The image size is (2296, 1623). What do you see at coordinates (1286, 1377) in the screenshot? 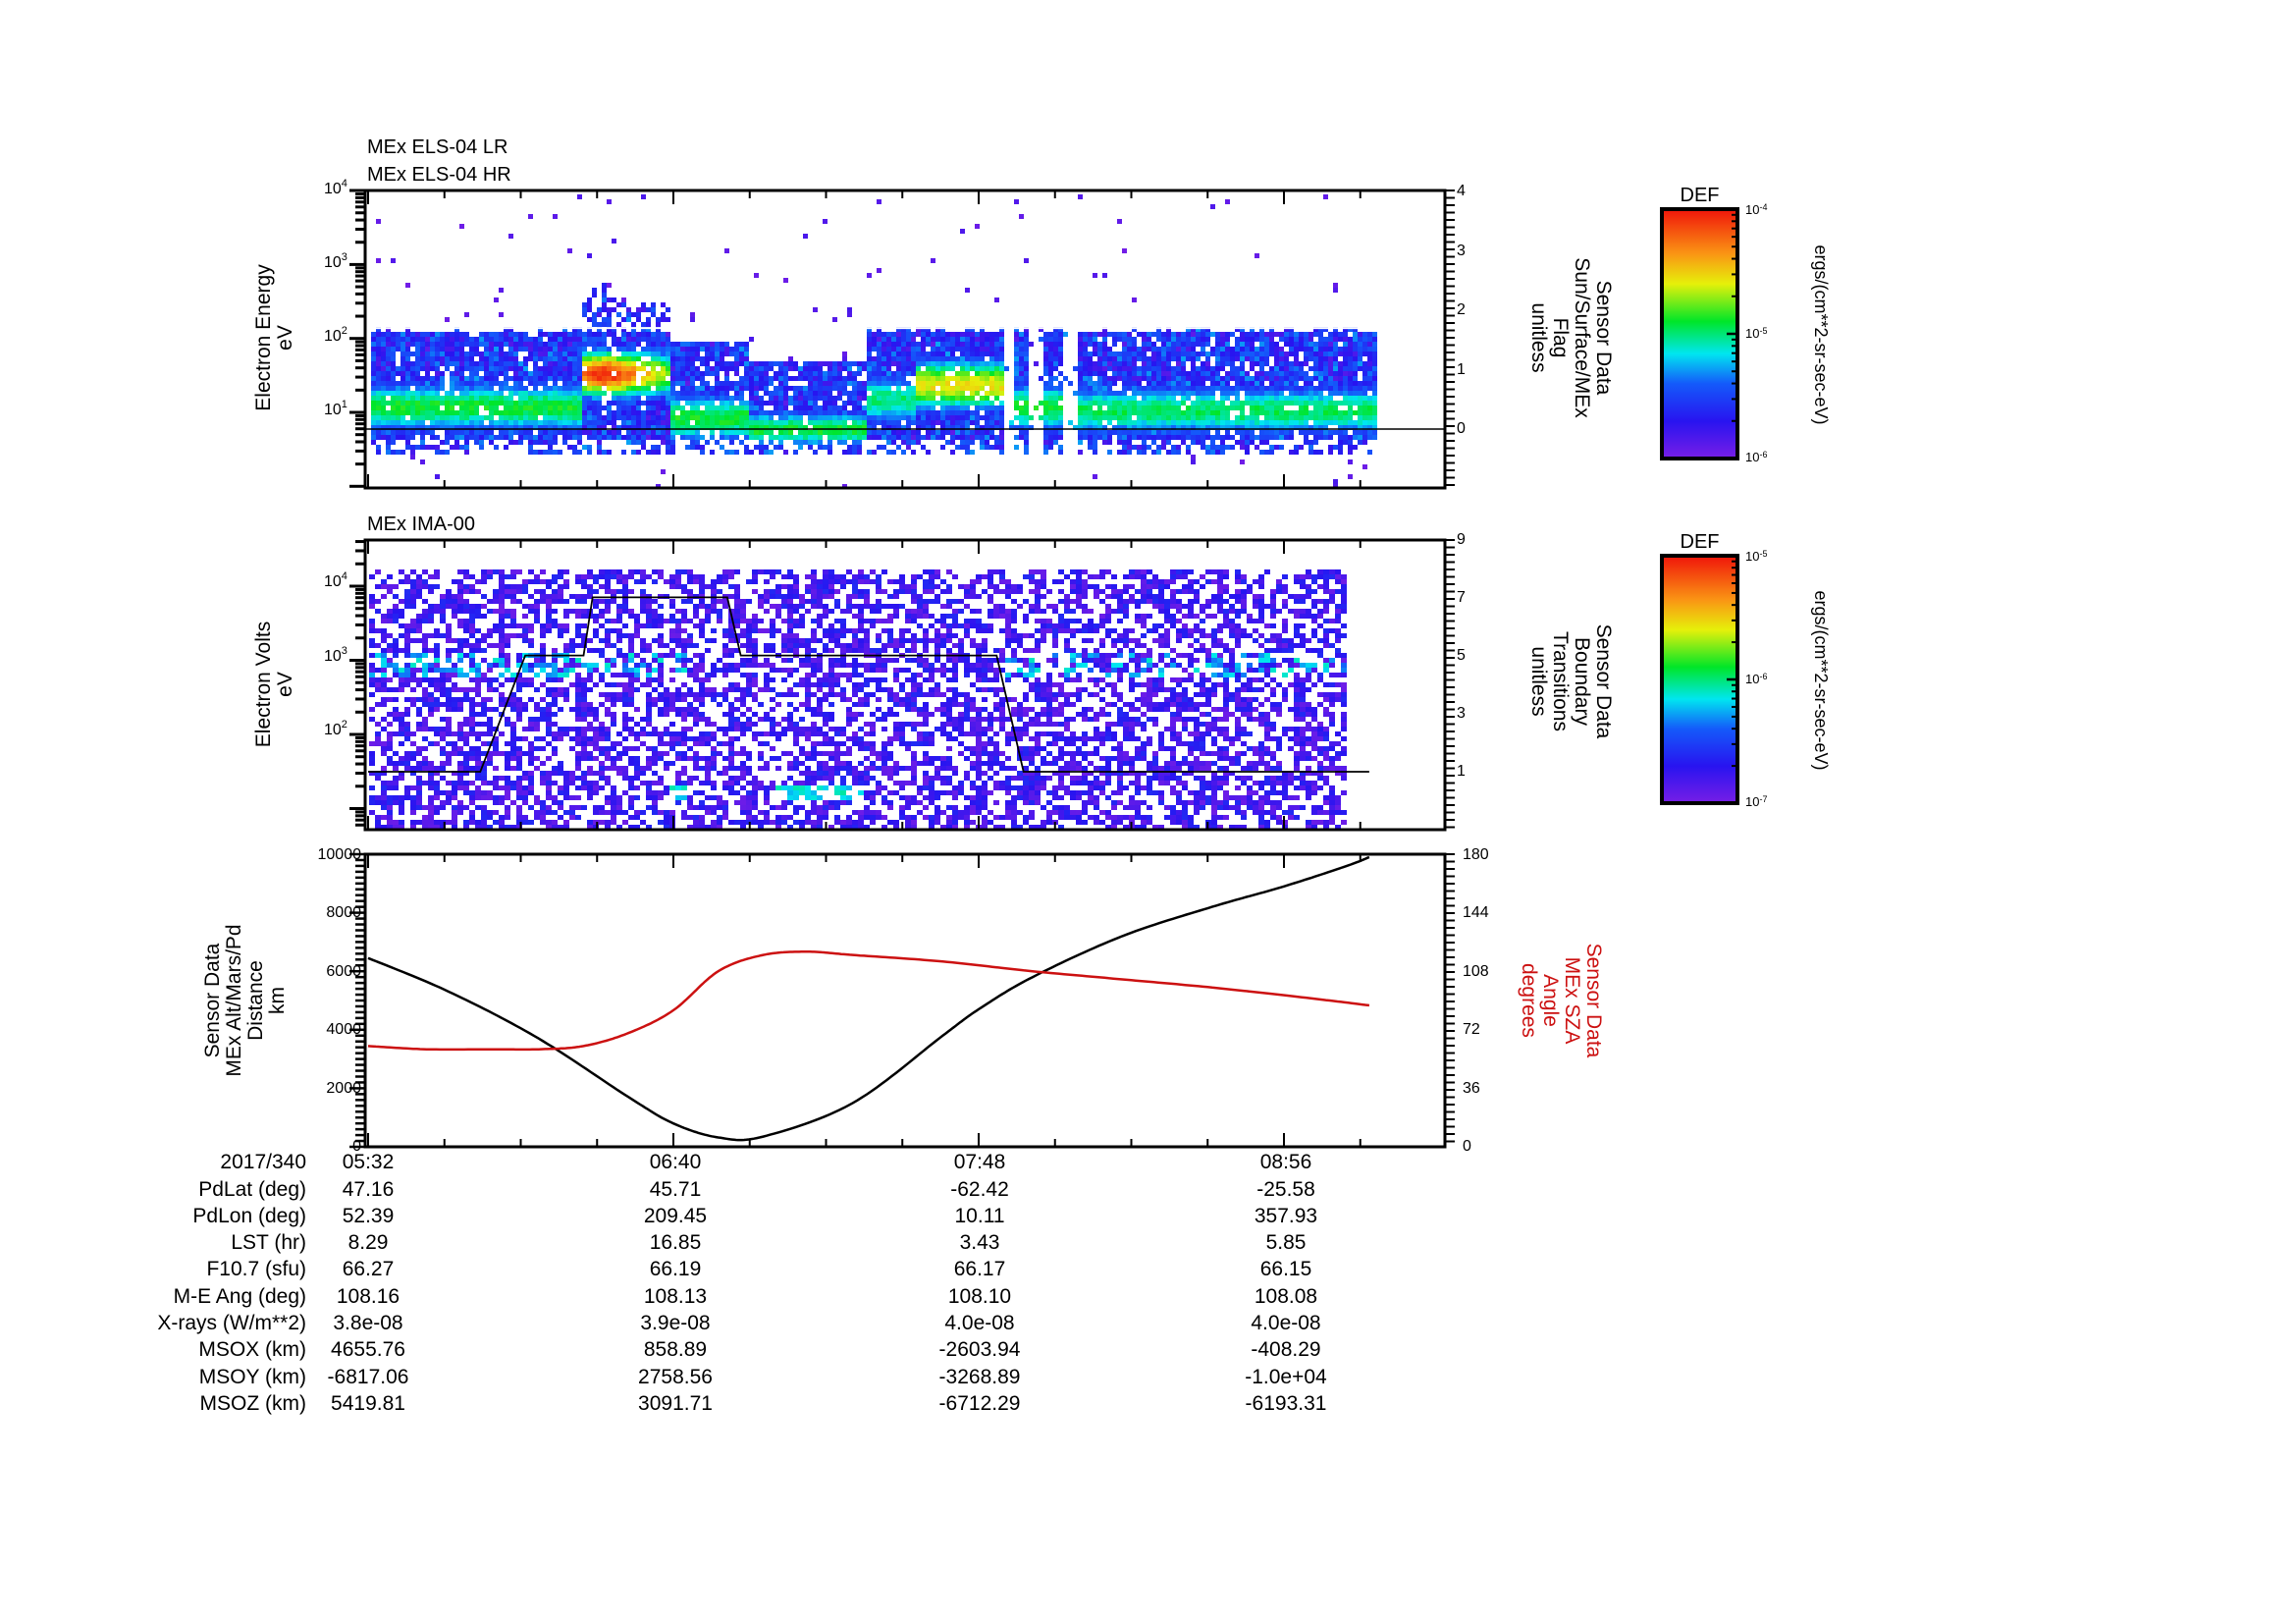
I see `row-value: -1.0e+04` at bounding box center [1286, 1377].